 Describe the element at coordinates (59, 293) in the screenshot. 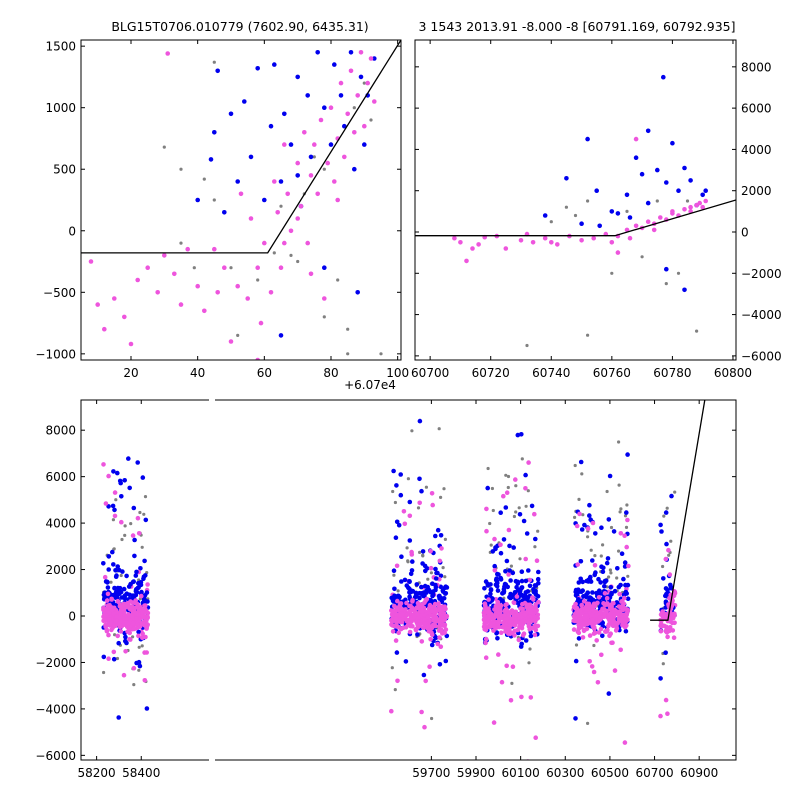

I see `y-tick-label: −500` at that location.